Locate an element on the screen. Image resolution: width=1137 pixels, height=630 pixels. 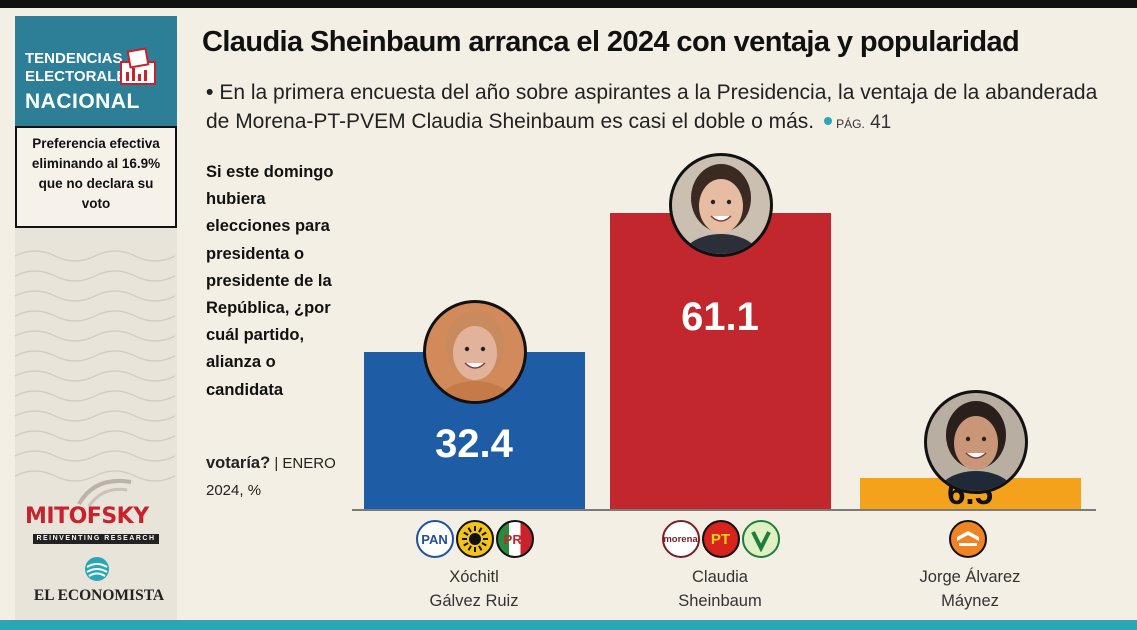
bar-value-label: 6.5 is located at coordinates (970, 492).